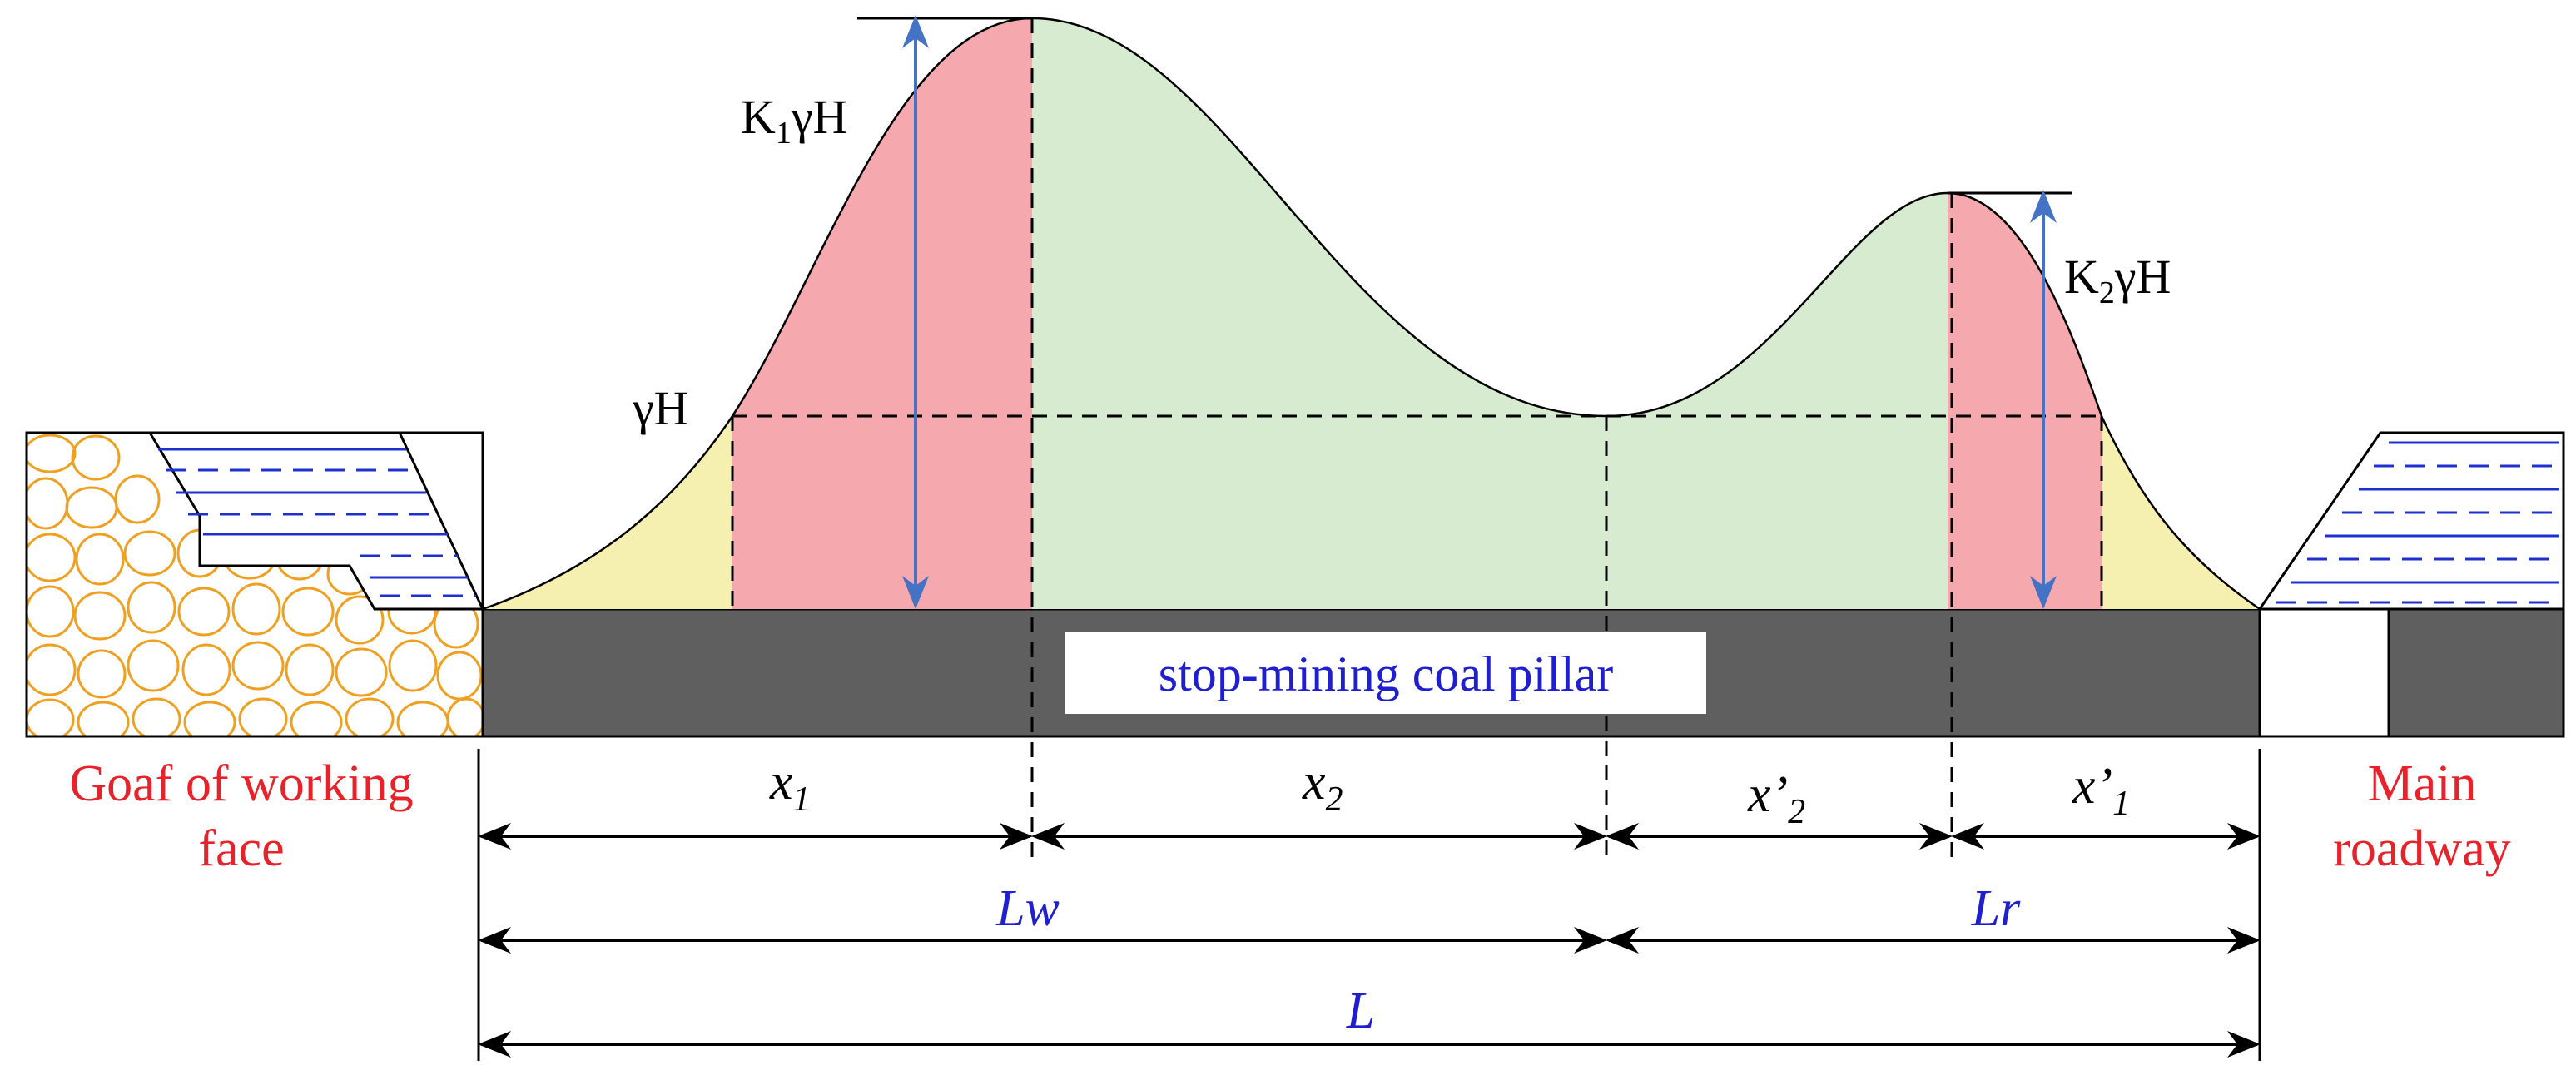  I want to click on yellow-zone-right, so click(2181, 512).